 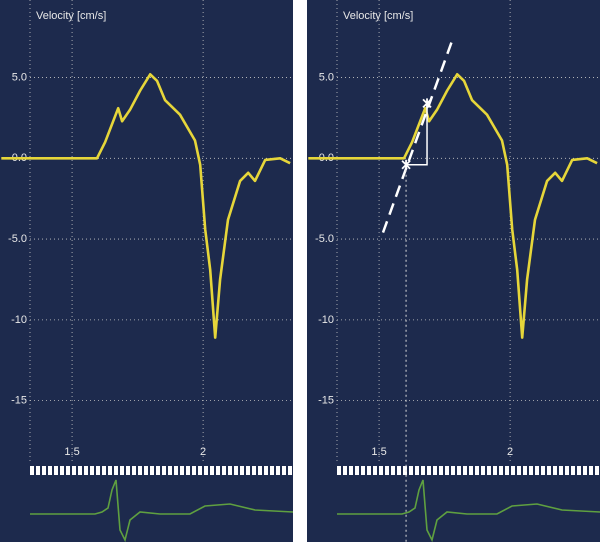 I want to click on slope-triangle, so click(x=417, y=134).